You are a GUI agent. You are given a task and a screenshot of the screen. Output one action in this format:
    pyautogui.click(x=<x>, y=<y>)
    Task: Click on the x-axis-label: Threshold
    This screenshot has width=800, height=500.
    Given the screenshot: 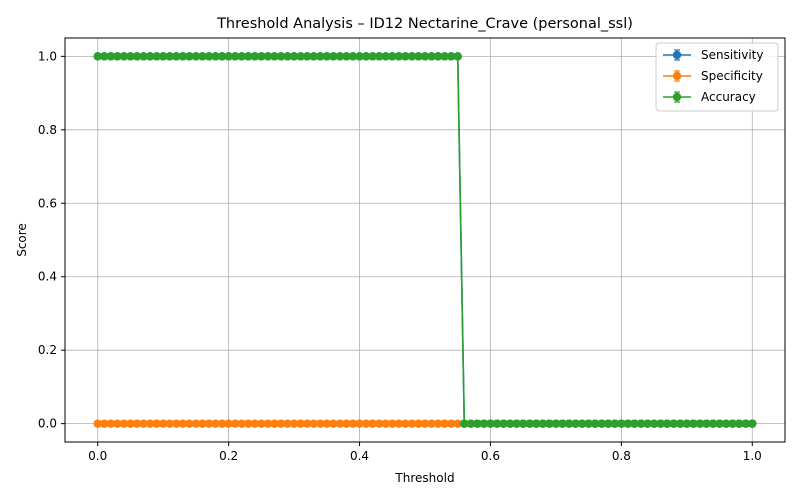 What is the action you would take?
    pyautogui.click(x=424, y=478)
    